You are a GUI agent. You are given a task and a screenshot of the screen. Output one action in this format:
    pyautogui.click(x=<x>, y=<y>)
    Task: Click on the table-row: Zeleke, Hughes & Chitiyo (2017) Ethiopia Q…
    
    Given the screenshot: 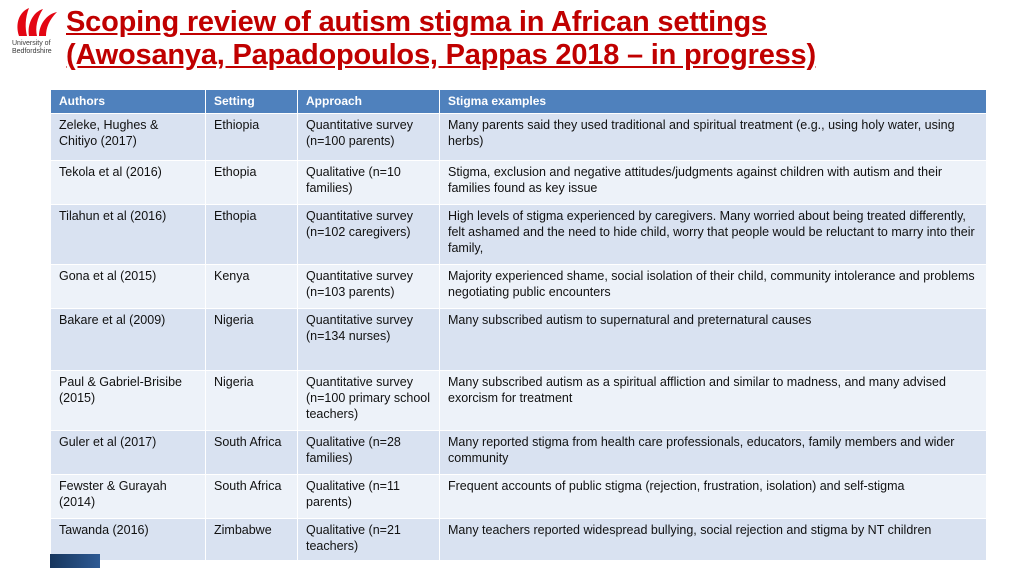 What is the action you would take?
    pyautogui.click(x=518, y=136)
    